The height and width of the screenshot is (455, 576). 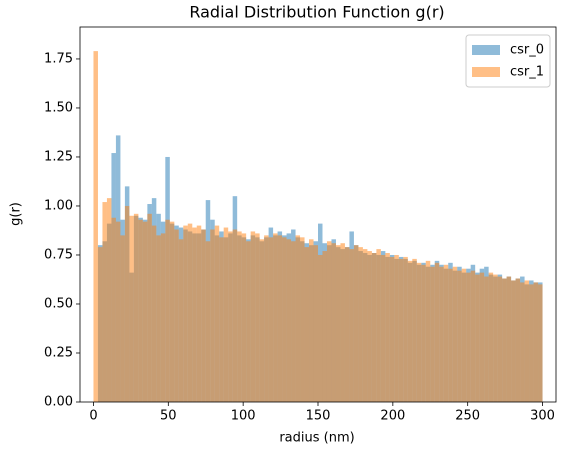 What do you see at coordinates (58, 205) in the screenshot?
I see `y-tick-label: 1.00` at bounding box center [58, 205].